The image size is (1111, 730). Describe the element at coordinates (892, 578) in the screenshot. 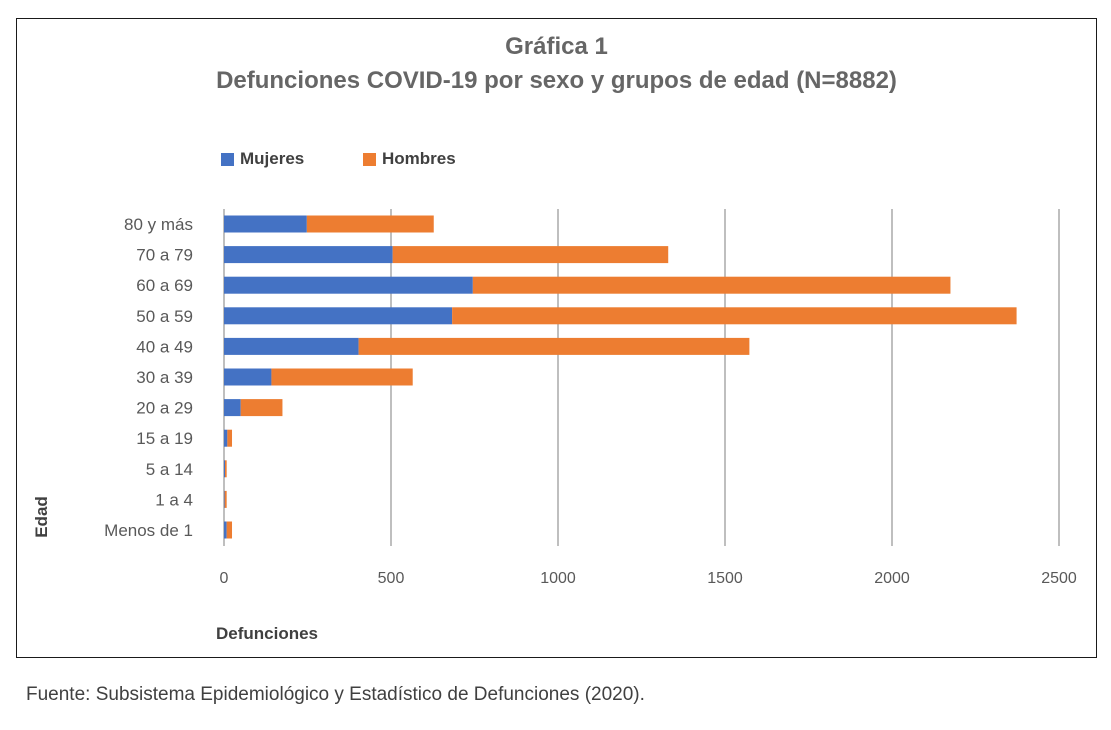

I see `x-tick-label-2000: 2000` at that location.